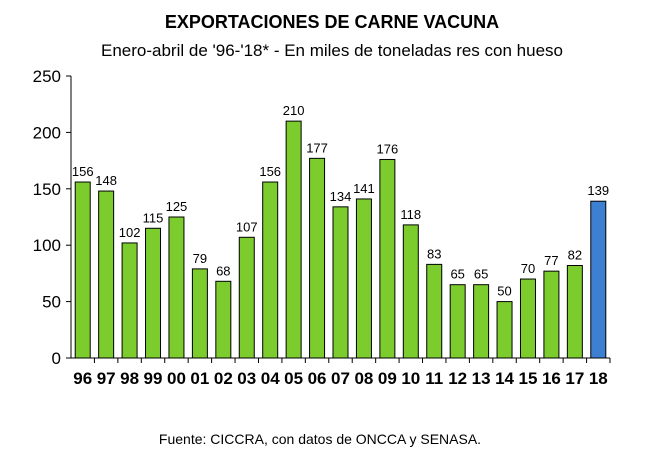 This screenshot has width=664, height=470. I want to click on x-tick-label: 13, so click(481, 378).